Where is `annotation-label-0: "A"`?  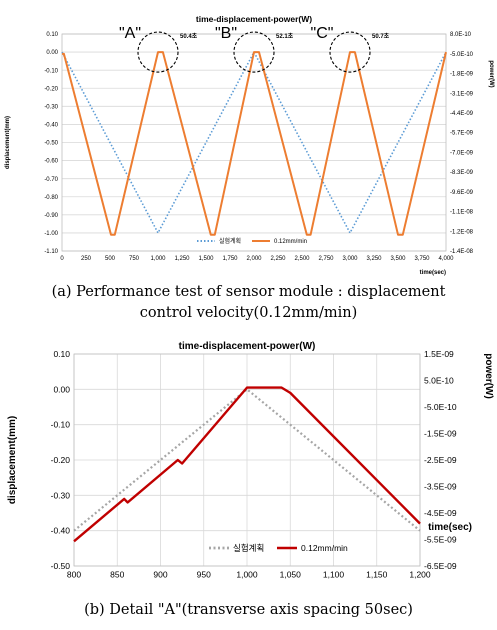 annotation-label-0: "A" is located at coordinates (130, 33).